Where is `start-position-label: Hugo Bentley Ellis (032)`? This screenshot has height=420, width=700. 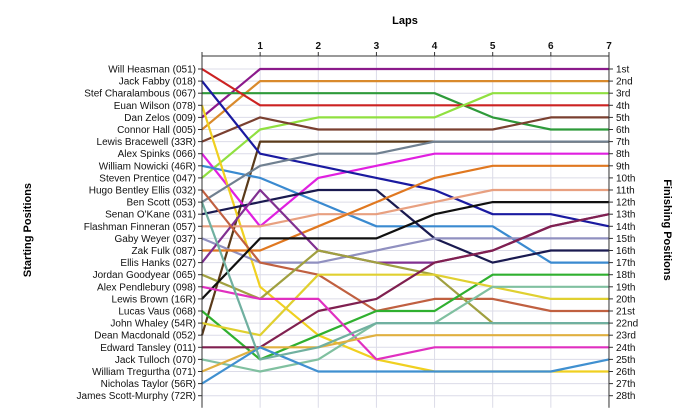
start-position-label: Hugo Bentley Ellis (032) is located at coordinates (142, 191).